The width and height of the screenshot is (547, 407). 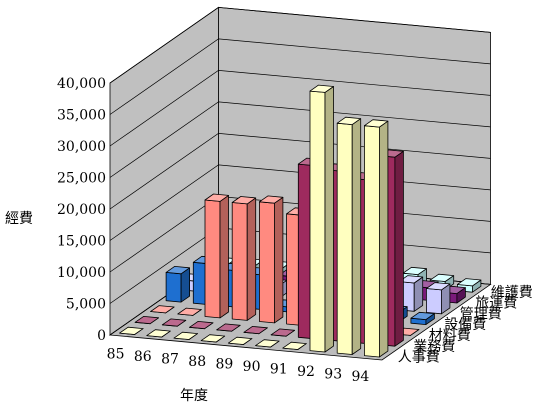 What do you see at coordinates (512, 293) in the screenshot?
I see `series-label: 維護費` at bounding box center [512, 293].